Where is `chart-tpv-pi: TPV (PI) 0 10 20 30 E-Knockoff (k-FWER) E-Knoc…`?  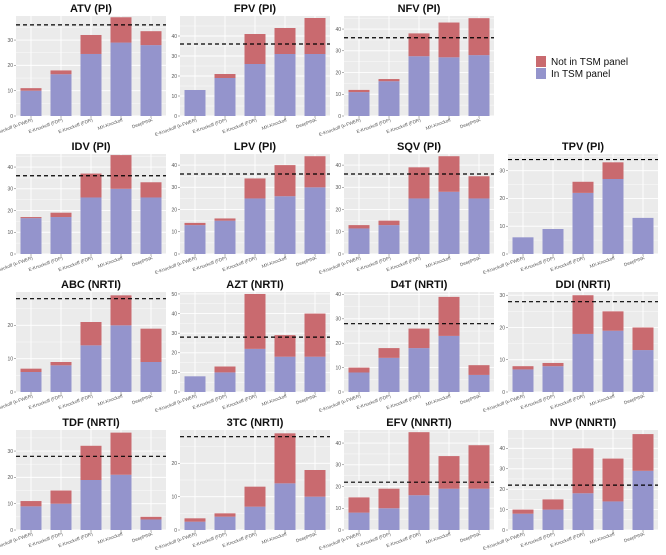 chart-tpv-pi: TPV (PI) 0 10 20 30 E-Knockoff (k-FWER) E-Knoc… is located at coordinates (570, 208).